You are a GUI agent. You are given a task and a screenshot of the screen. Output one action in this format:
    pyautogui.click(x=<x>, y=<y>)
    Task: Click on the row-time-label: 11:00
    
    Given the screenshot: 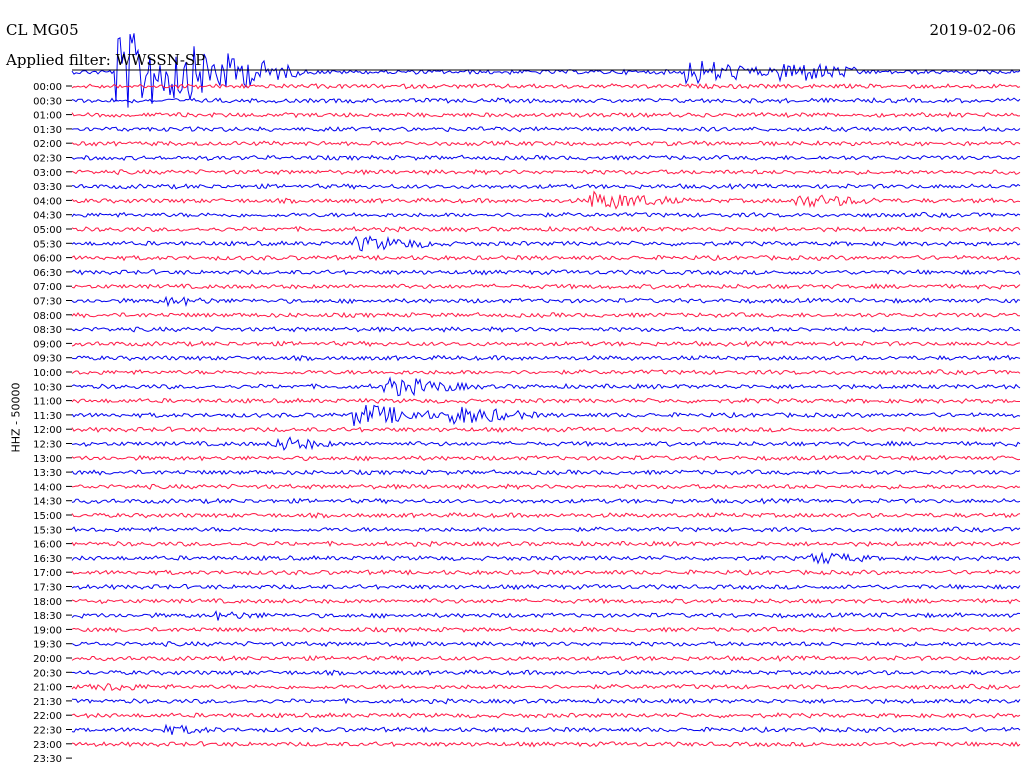 What is the action you would take?
    pyautogui.click(x=47, y=402)
    